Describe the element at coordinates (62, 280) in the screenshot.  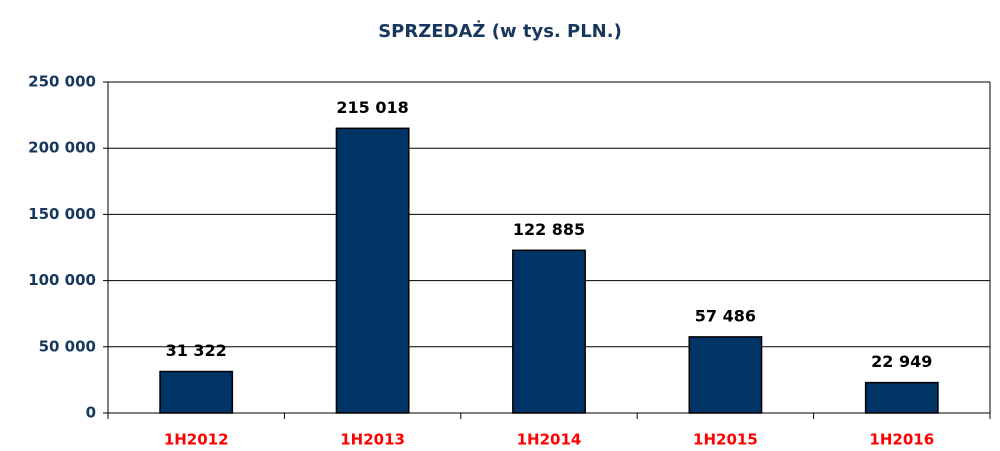
I see `y-tick-label: 100 000` at that location.